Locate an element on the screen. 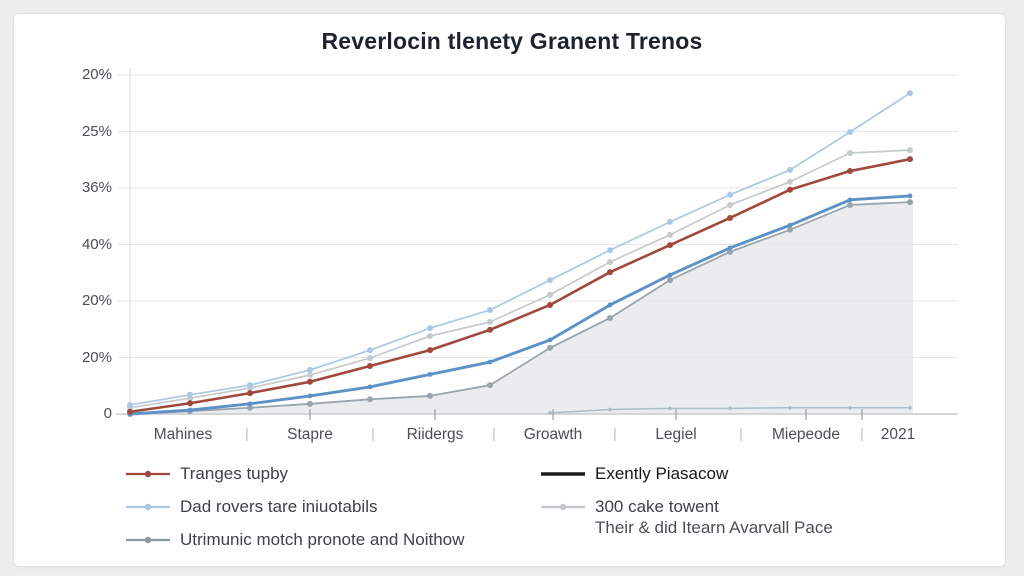  x-axis-label-0: Mahines is located at coordinates (183, 434).